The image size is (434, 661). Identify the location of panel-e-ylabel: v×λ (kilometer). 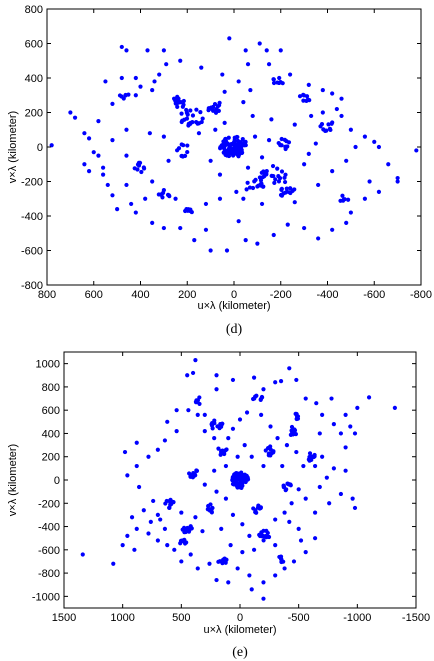
(13, 480).